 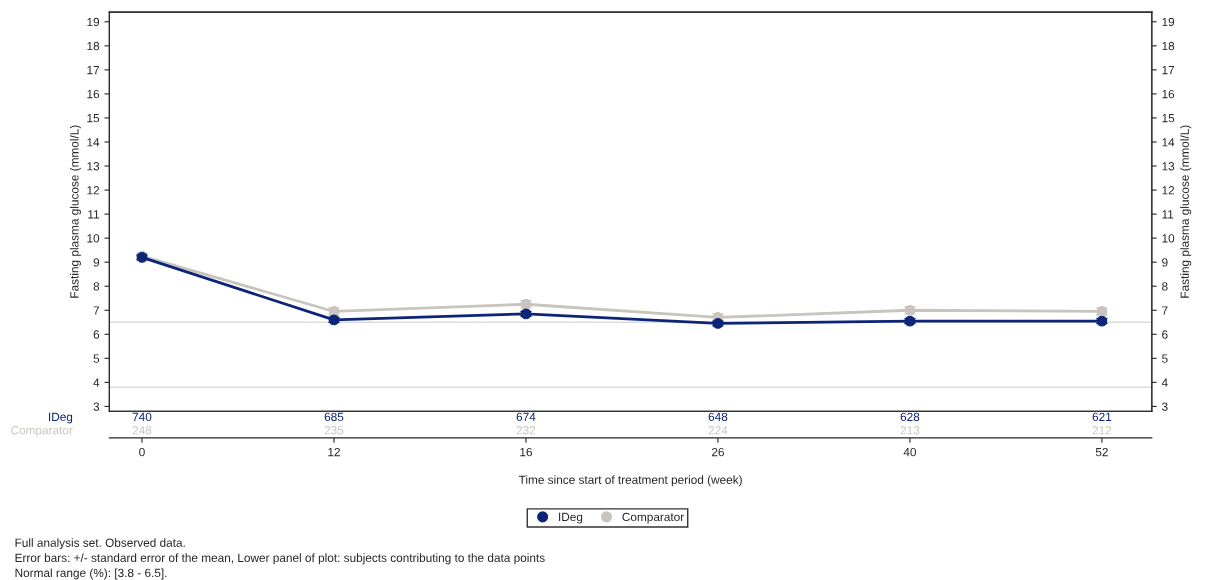 I want to click on data-label: 628, so click(x=910, y=417).